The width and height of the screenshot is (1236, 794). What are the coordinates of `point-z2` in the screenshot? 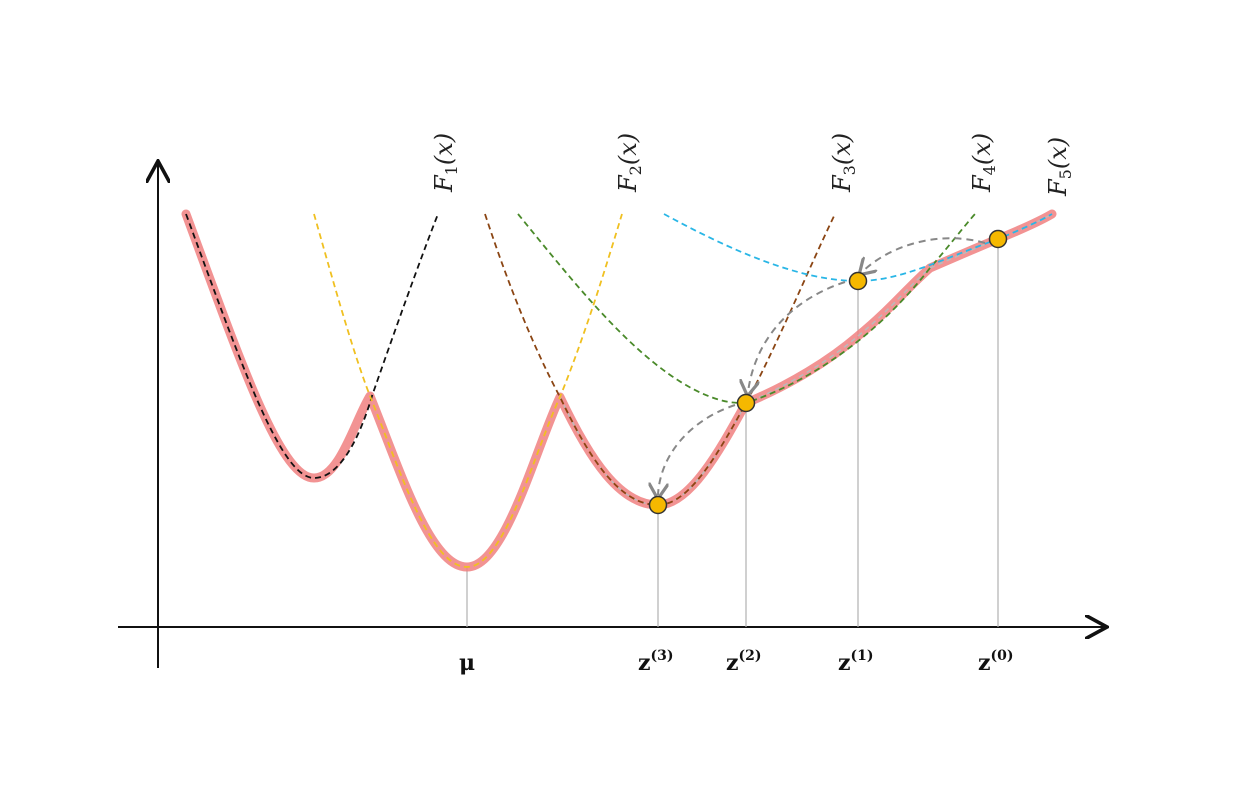 It's located at (746, 403).